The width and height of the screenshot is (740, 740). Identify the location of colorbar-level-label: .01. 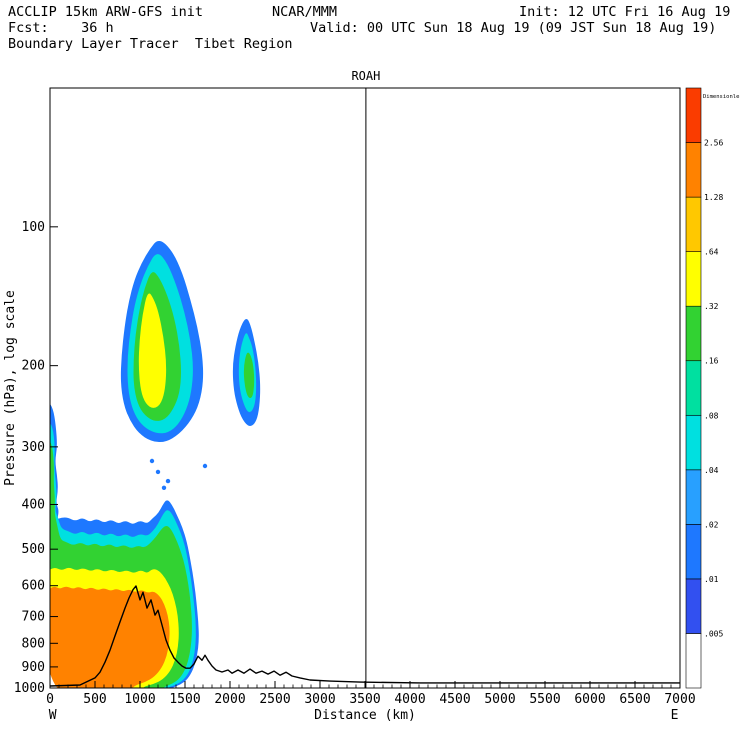
(711, 579).